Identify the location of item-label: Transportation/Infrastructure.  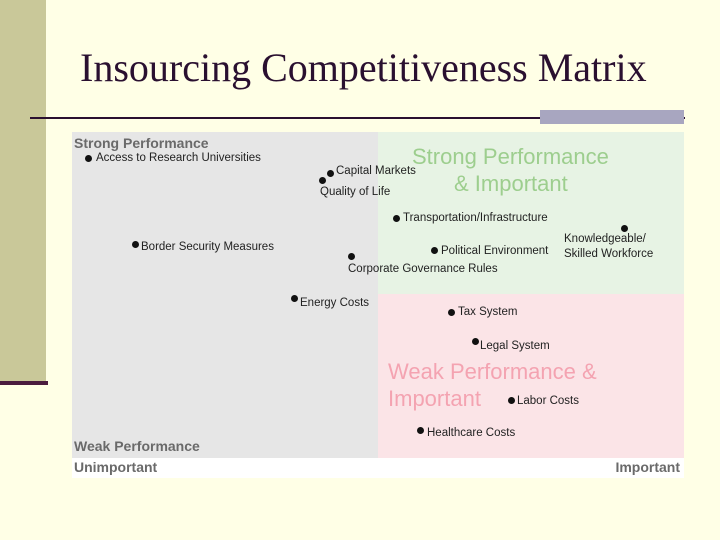
(475, 218).